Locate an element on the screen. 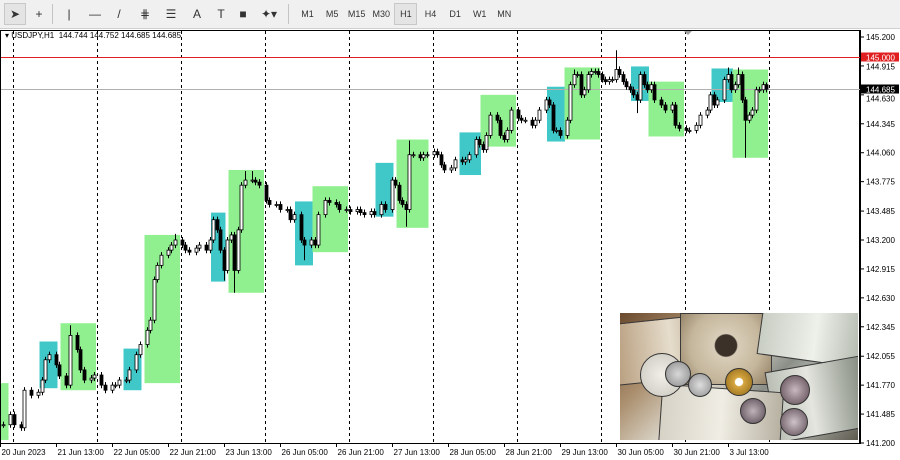  timeframe-h1-button: H1 is located at coordinates (406, 14).